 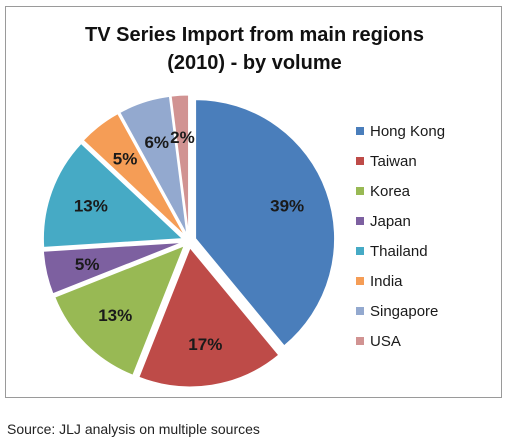 I want to click on legend-label-thailand: Thailand, so click(x=399, y=251).